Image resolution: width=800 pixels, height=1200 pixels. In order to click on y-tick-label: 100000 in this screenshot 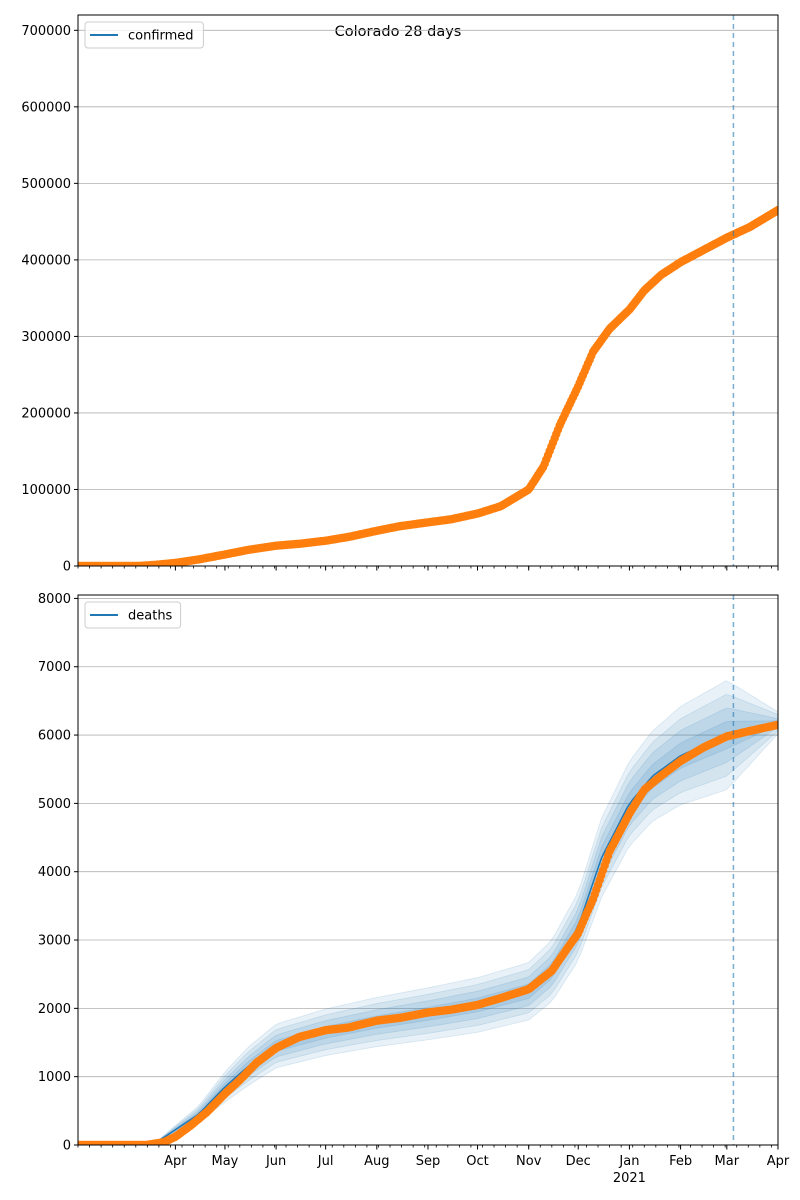, I will do `click(46, 490)`.